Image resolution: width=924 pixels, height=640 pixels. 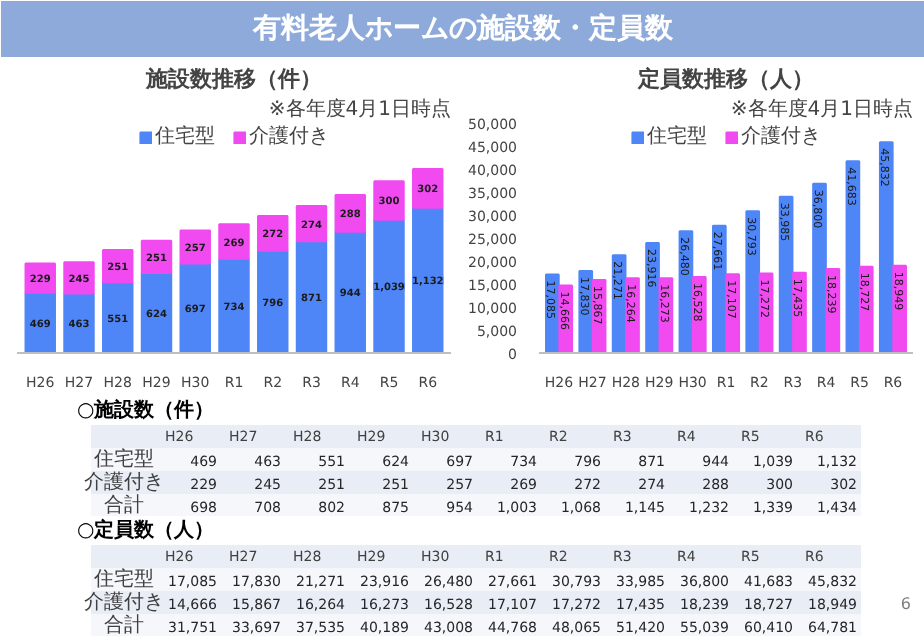 I want to click on chart-title: 施設数推移（件）, so click(x=233, y=79).